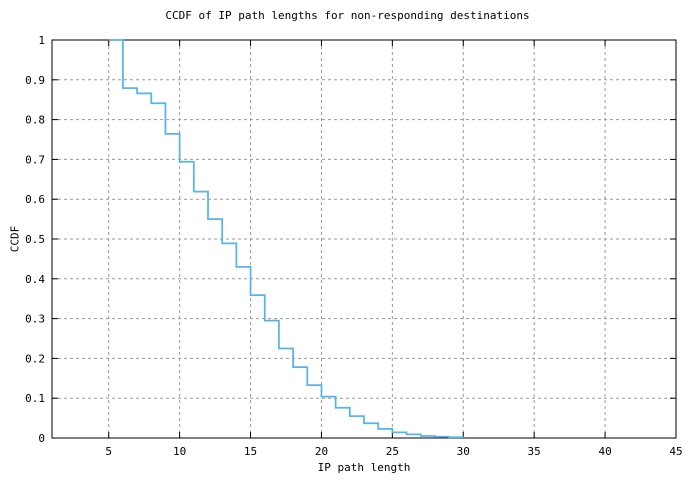 The width and height of the screenshot is (695, 480). Describe the element at coordinates (35, 358) in the screenshot. I see `y-tick-label: 0.2` at that location.